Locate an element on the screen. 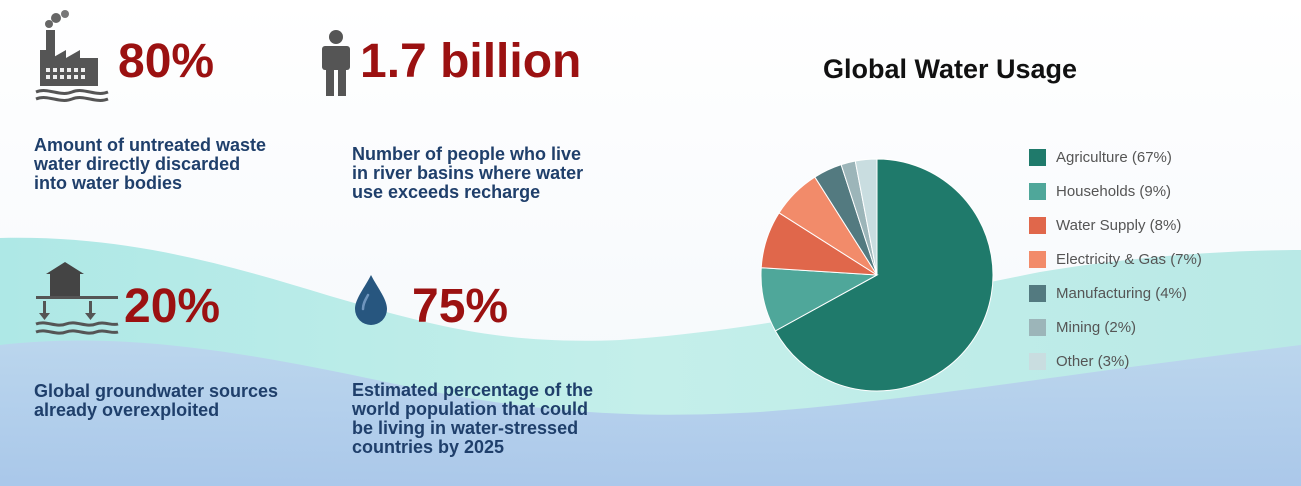  pie-slice-agriculture is located at coordinates (884, 275).